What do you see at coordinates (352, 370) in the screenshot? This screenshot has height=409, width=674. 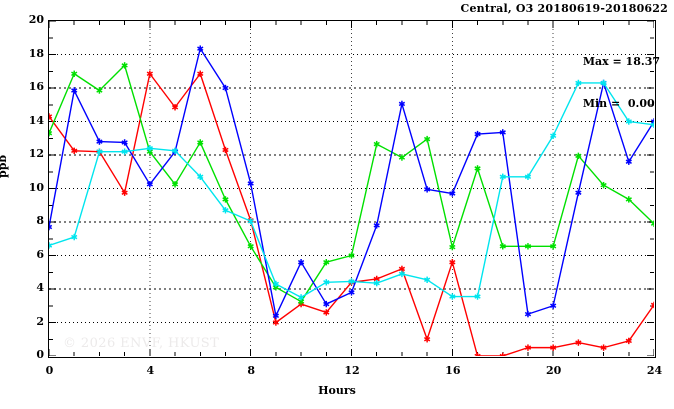 I see `x-tick-label: 12` at bounding box center [352, 370].